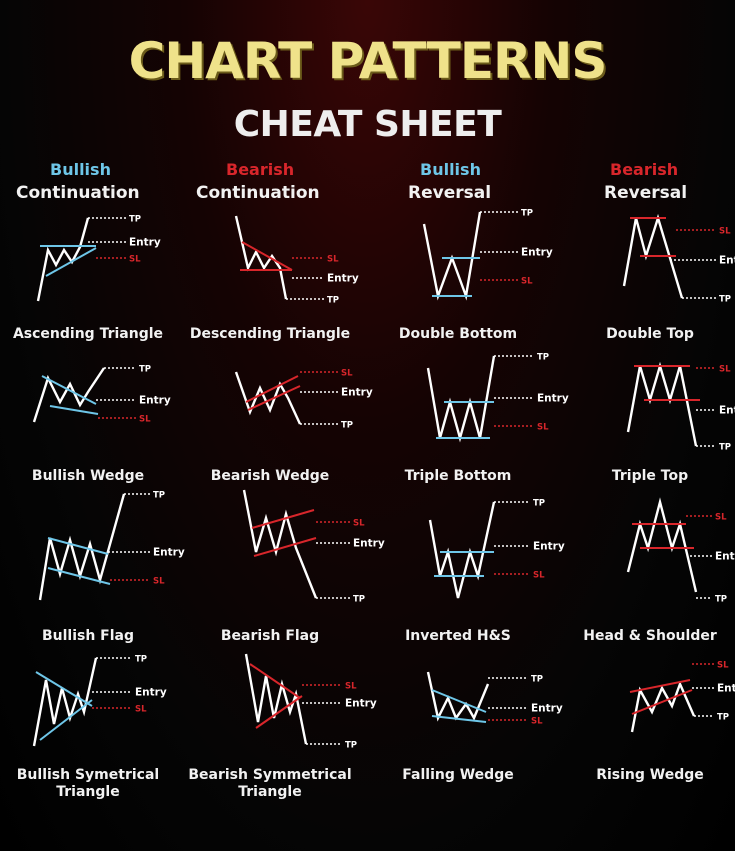 This screenshot has height=851, width=735. Describe the element at coordinates (88, 636) in the screenshot. I see `pattern-label: Bullish Flag` at that location.